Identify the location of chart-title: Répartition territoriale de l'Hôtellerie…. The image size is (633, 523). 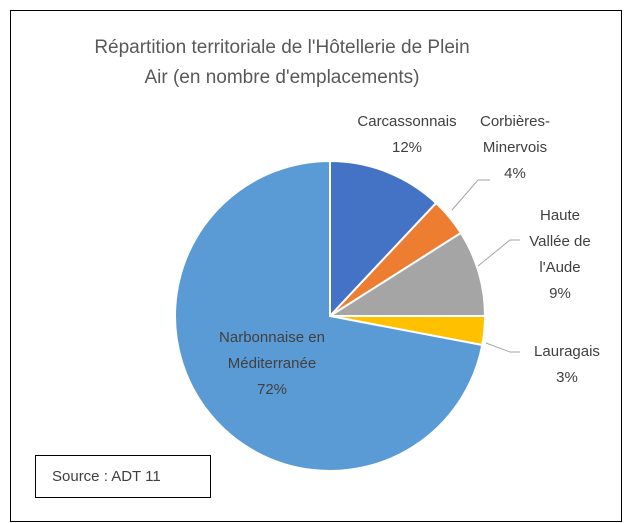
(281, 62).